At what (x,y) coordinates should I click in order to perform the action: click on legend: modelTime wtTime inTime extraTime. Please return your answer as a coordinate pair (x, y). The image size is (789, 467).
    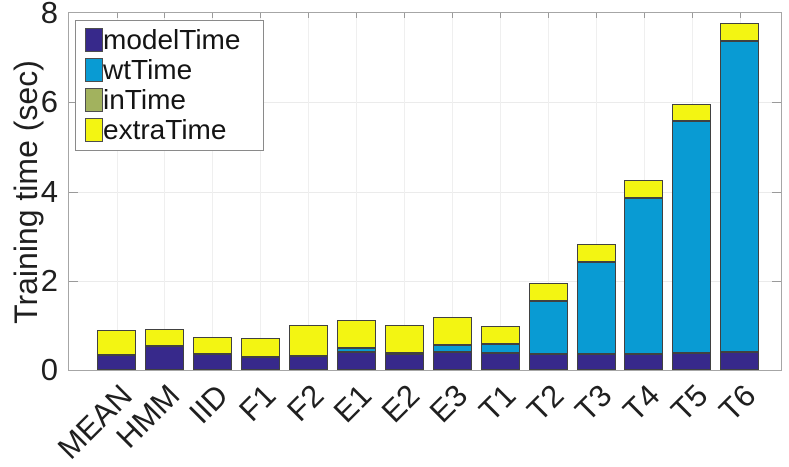
    Looking at the image, I should click on (169, 85).